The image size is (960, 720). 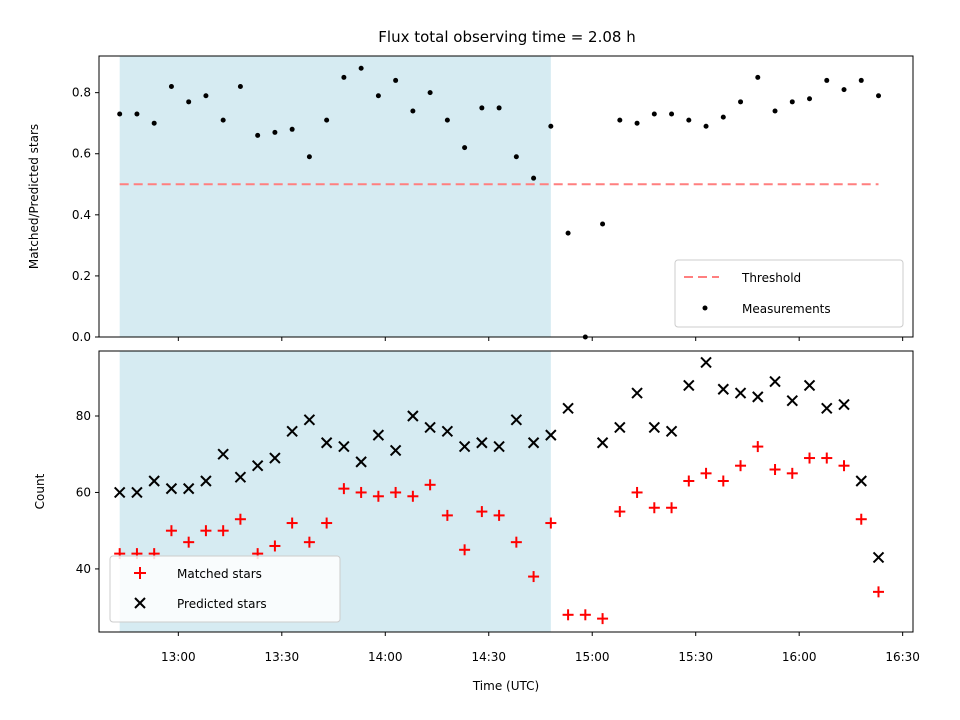 What do you see at coordinates (385, 657) in the screenshot?
I see `x-tick-label: 14:00` at bounding box center [385, 657].